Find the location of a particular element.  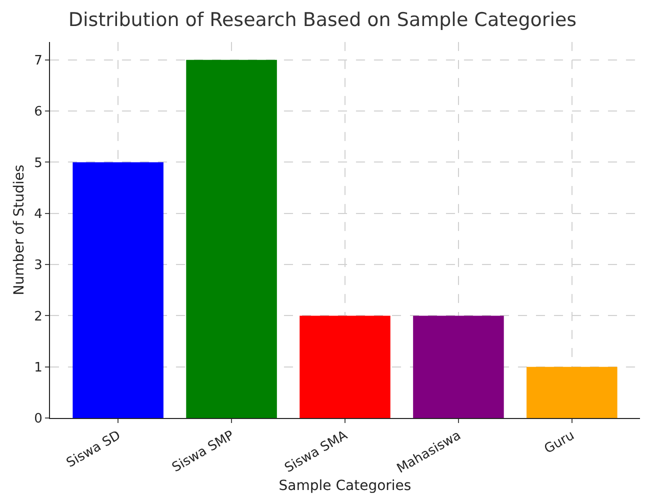

y-tick-label: 4 is located at coordinates (38, 214).